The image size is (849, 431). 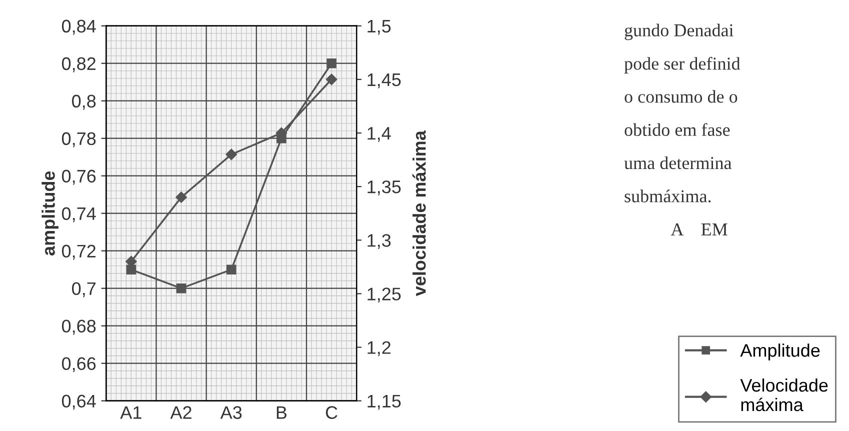 What do you see at coordinates (79, 64) in the screenshot?
I see `y-tick-label: 0,82` at bounding box center [79, 64].